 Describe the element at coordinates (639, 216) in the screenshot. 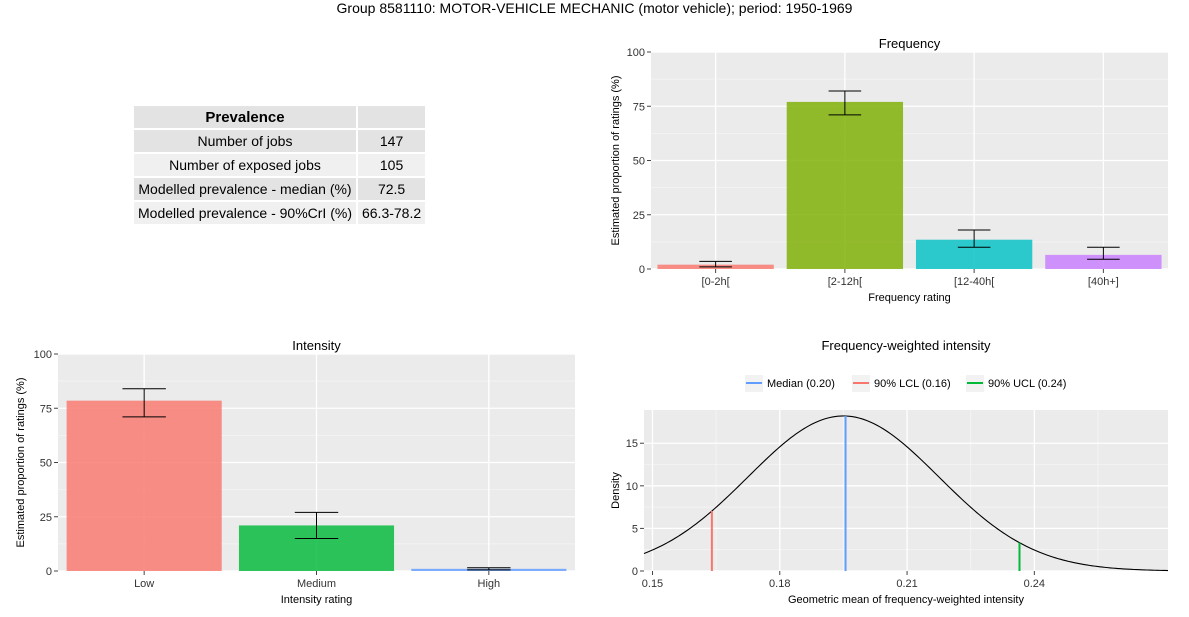

I see `frequency-y-tick-label: 25` at that location.